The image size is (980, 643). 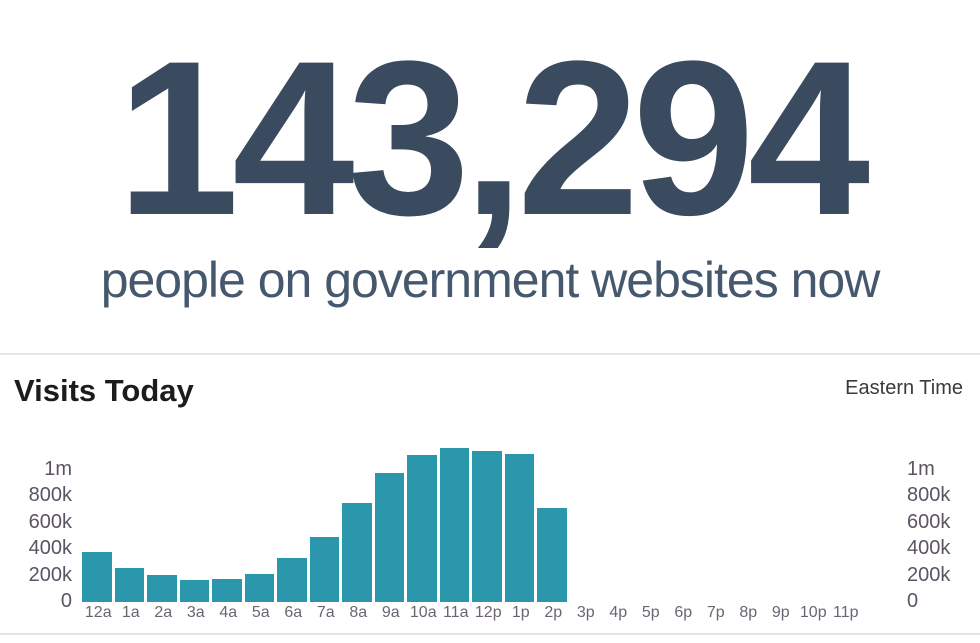 I want to click on bar-2a, so click(x=162, y=588).